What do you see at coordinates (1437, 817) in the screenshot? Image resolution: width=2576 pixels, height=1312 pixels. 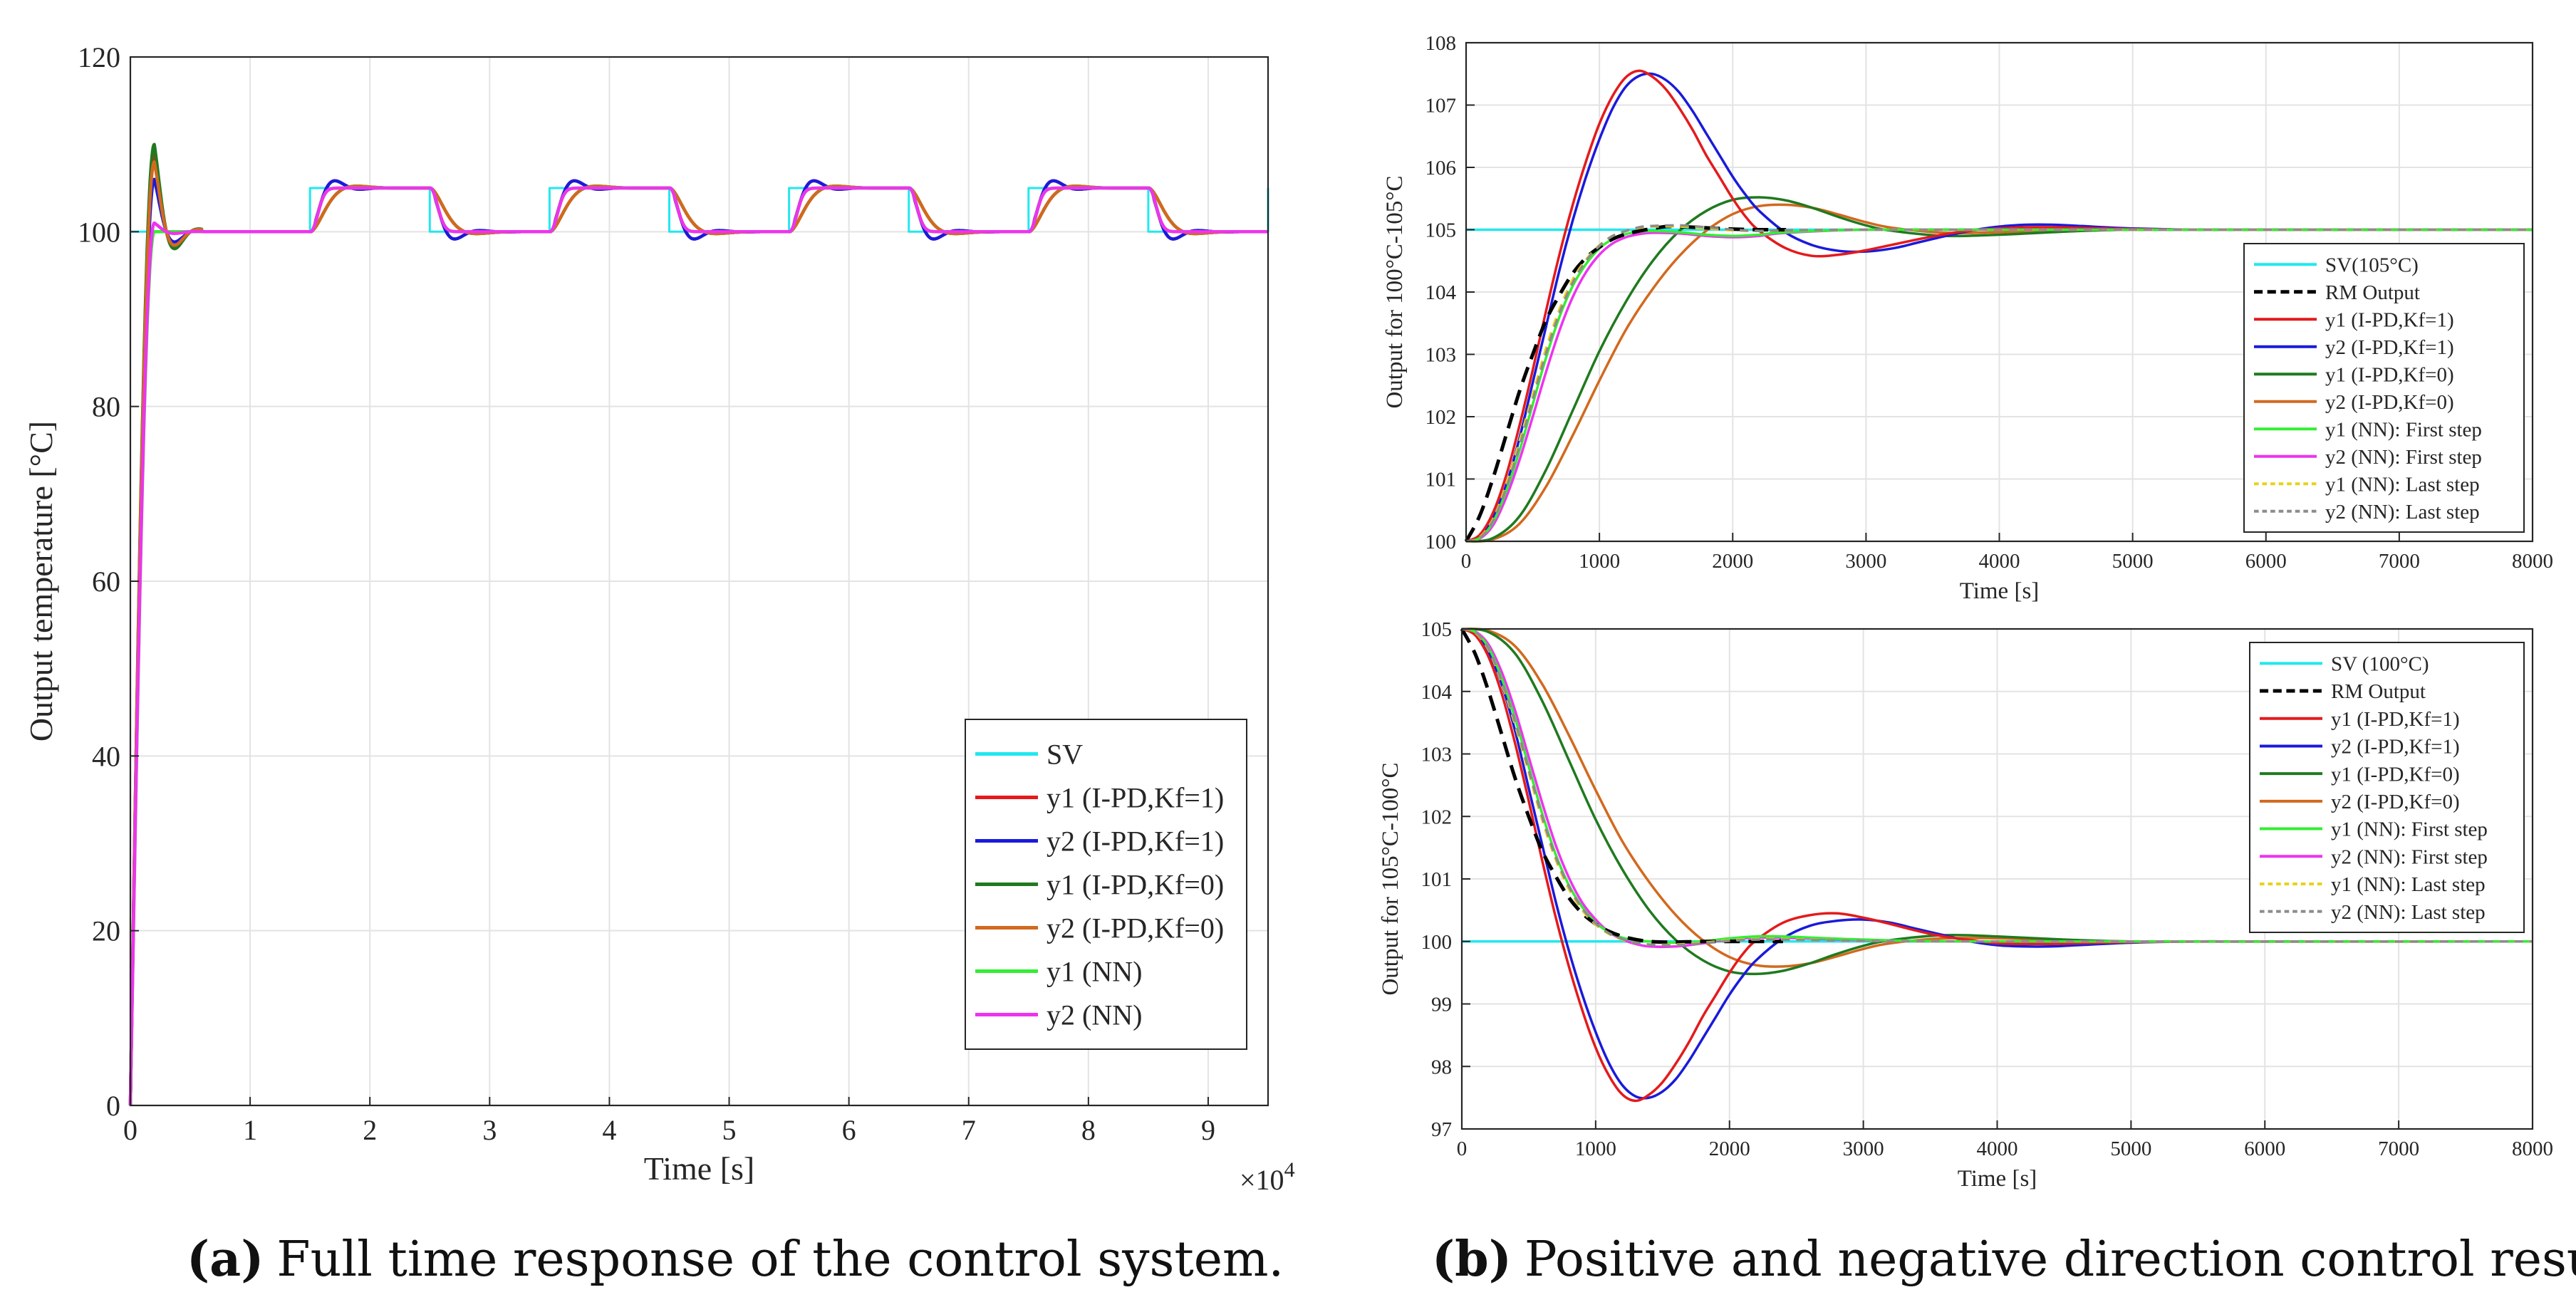 I see `y-tick-label-b2: 102` at bounding box center [1437, 817].